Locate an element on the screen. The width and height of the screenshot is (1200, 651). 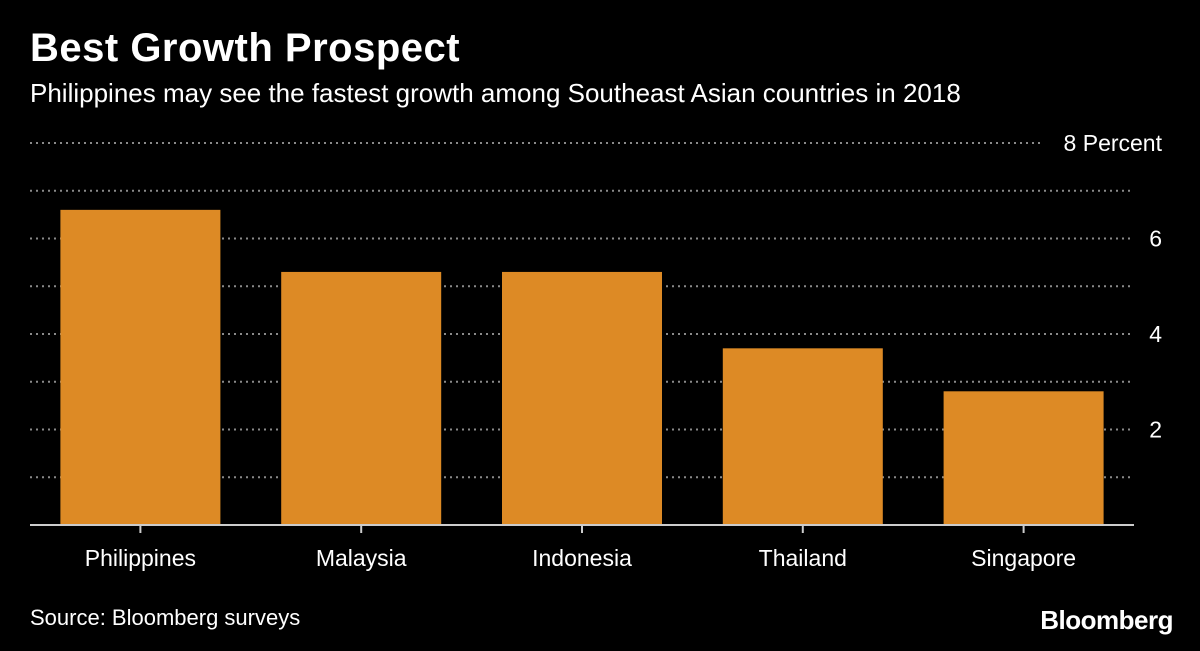
x-tick-label: Indonesia is located at coordinates (582, 558).